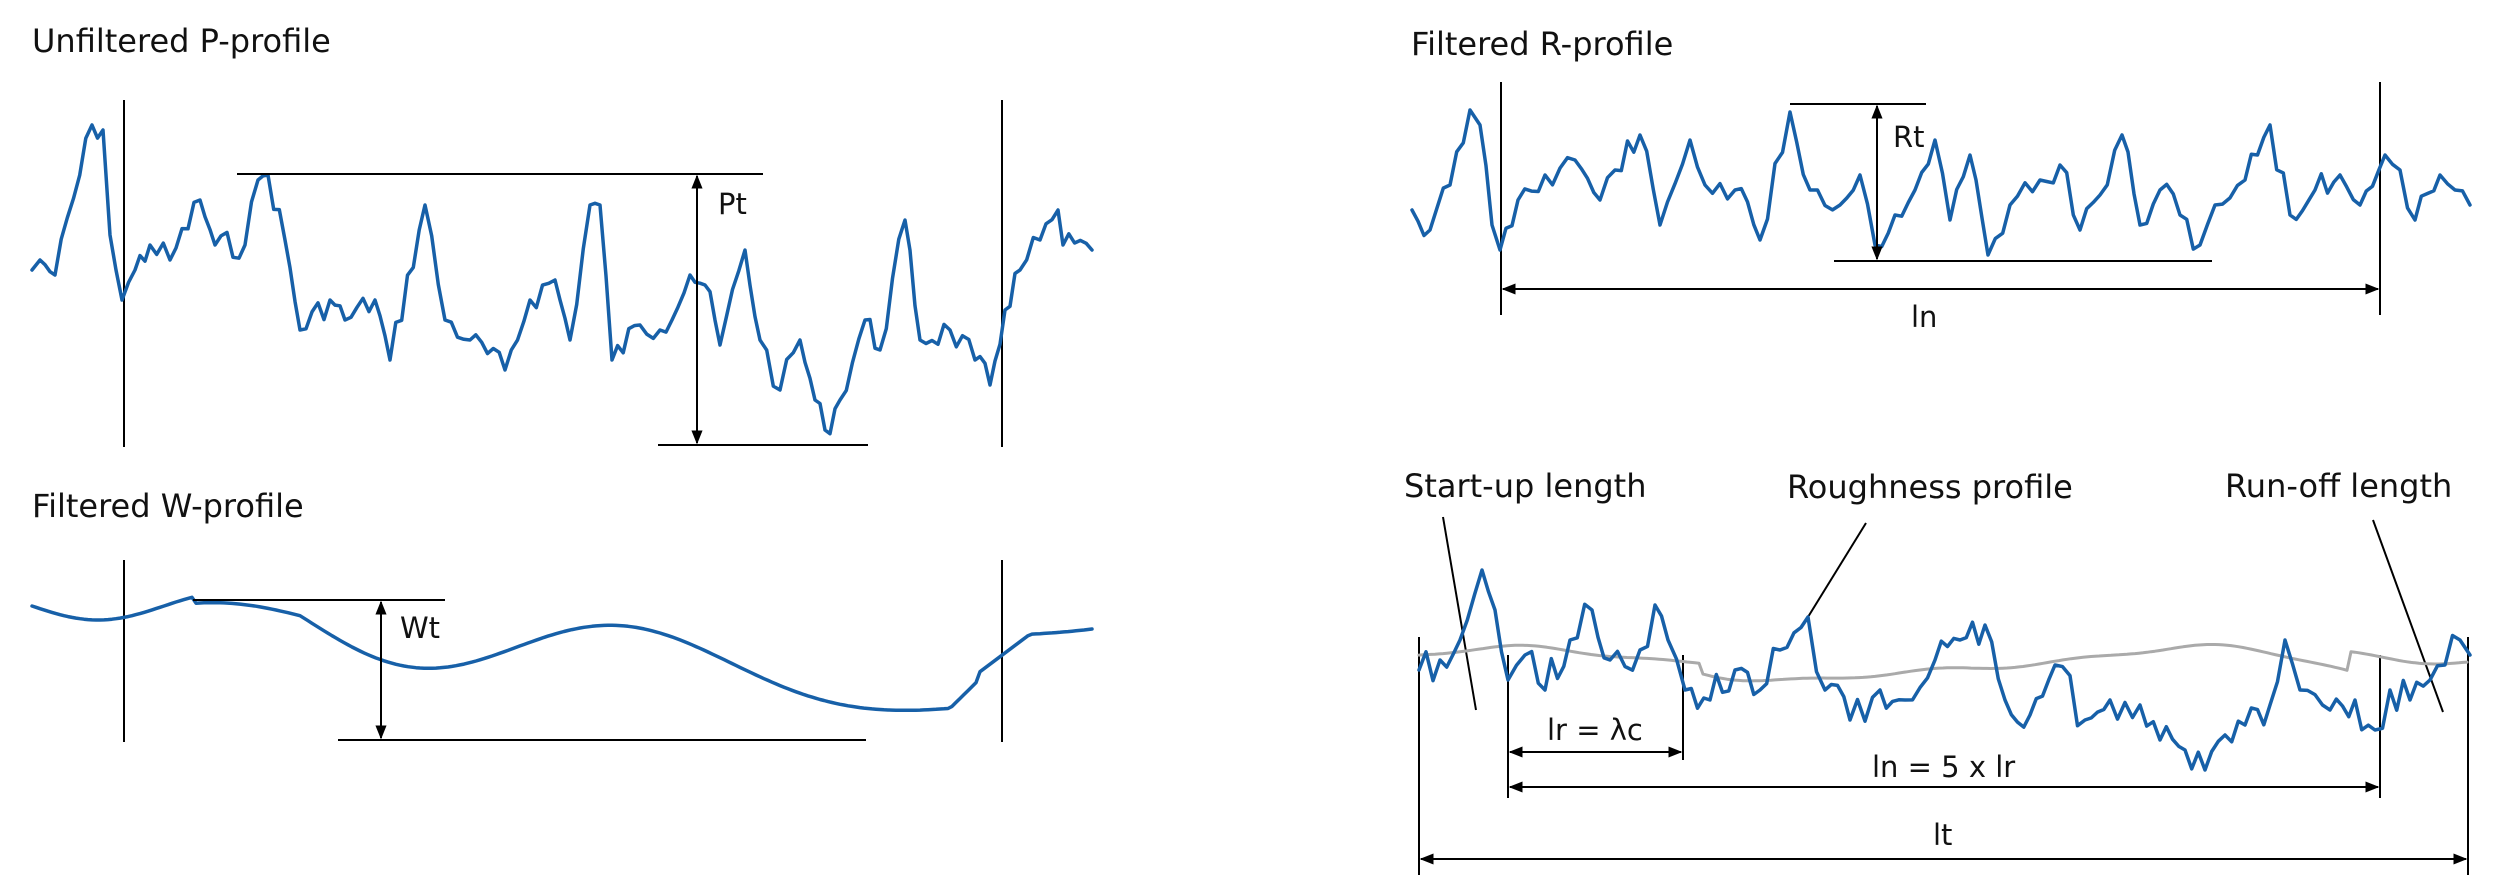  I want to click on roughness-profile-curve, so click(1944, 670).